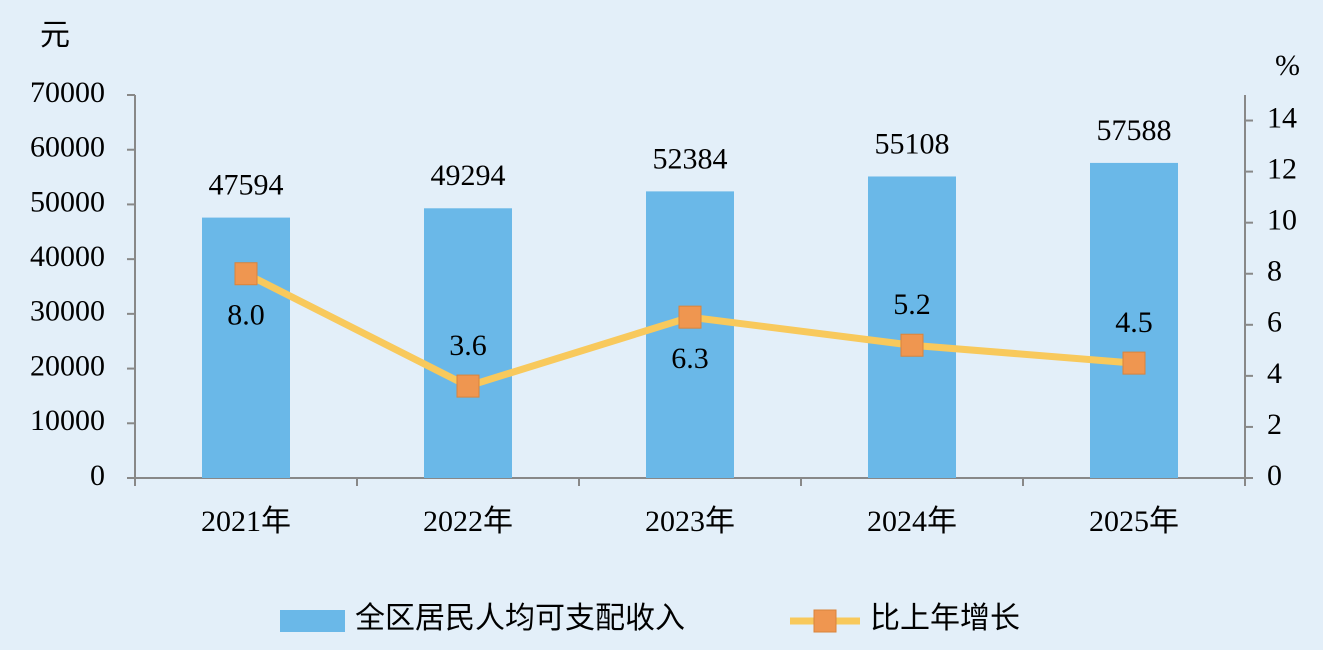 The image size is (1323, 650). What do you see at coordinates (1274, 475) in the screenshot?
I see `y2-tick-label: 0` at bounding box center [1274, 475].